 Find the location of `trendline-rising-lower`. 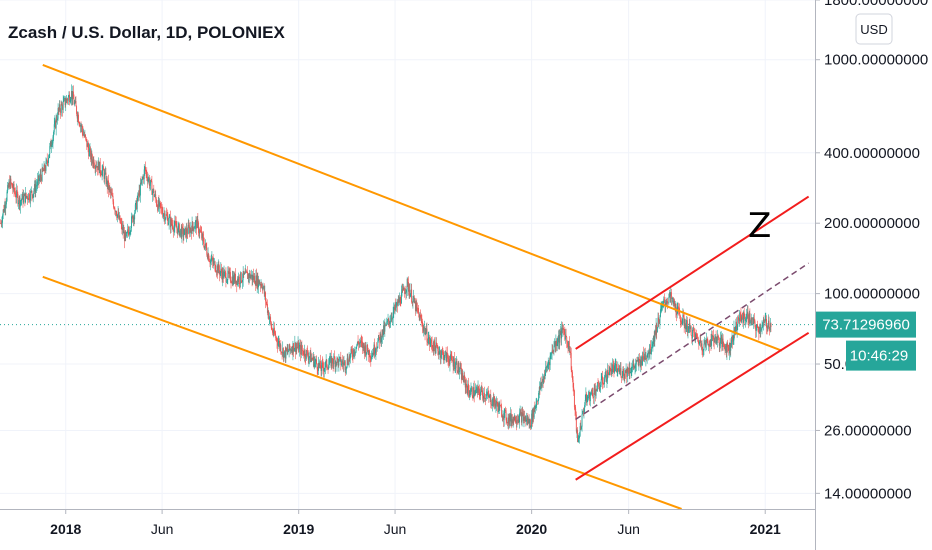

trendline-rising-lower is located at coordinates (692, 406).